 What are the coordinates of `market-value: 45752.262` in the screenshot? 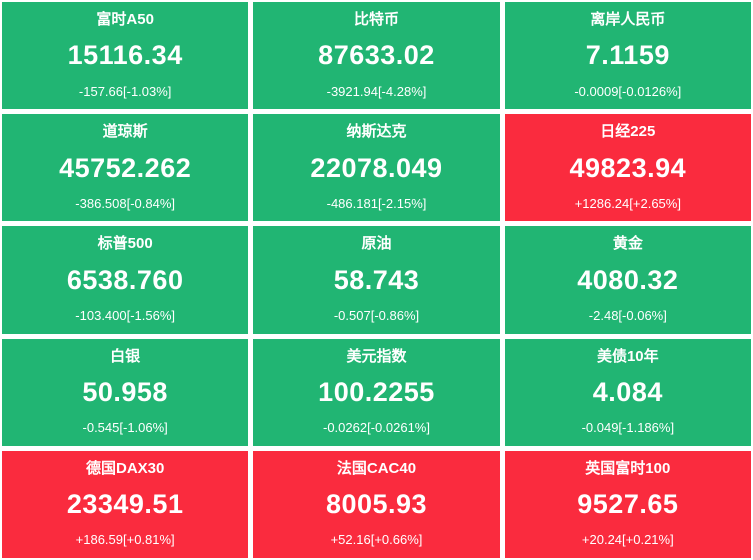 It's located at (125, 167).